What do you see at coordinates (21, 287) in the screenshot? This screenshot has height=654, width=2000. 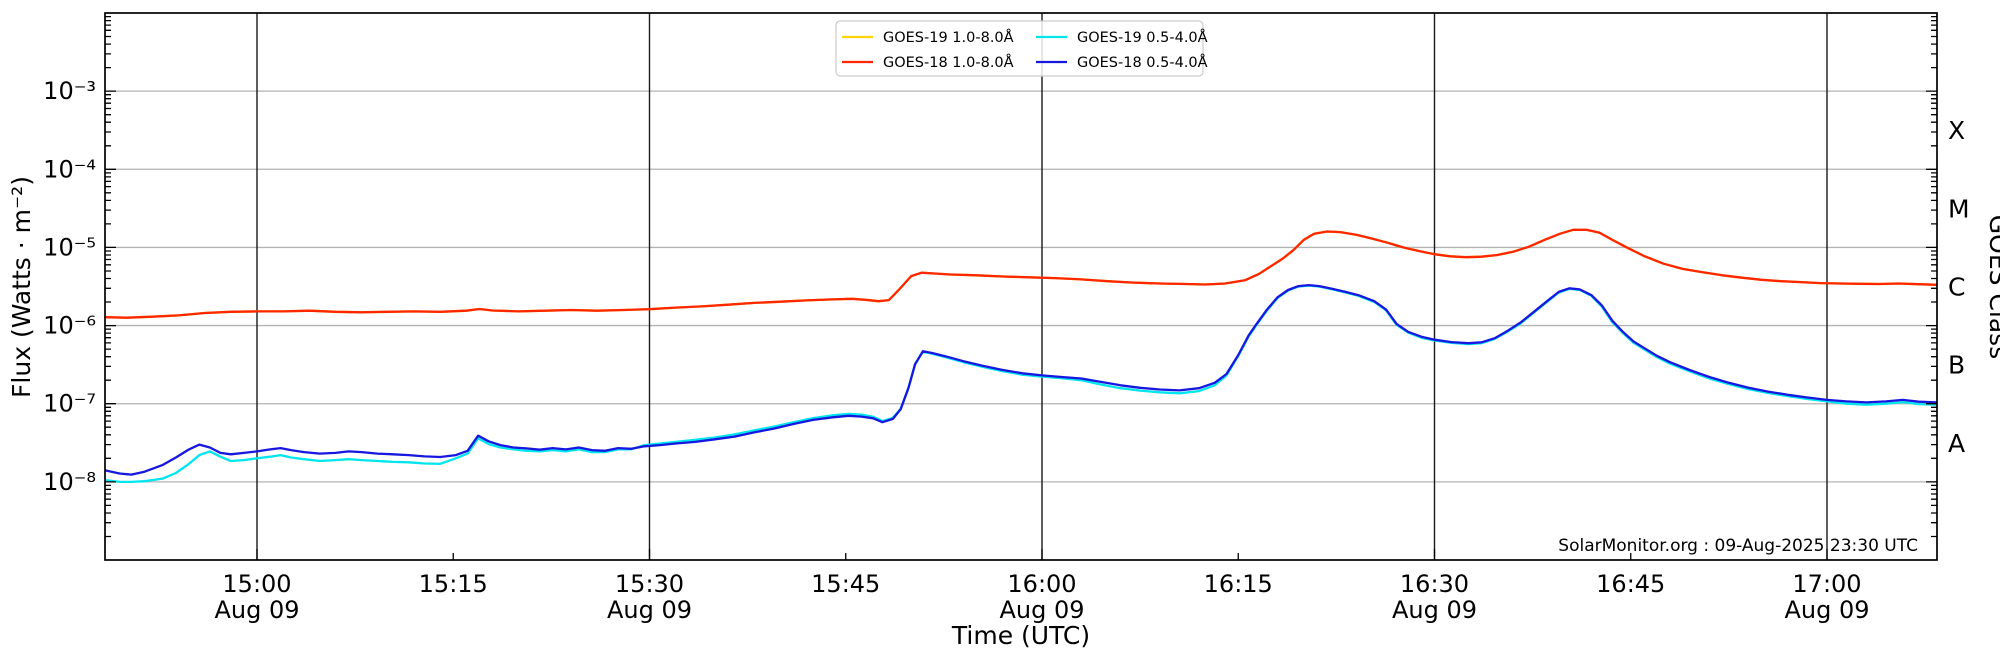 I see `y-axis-title: Flux (Watts · m⁻²)` at bounding box center [21, 287].